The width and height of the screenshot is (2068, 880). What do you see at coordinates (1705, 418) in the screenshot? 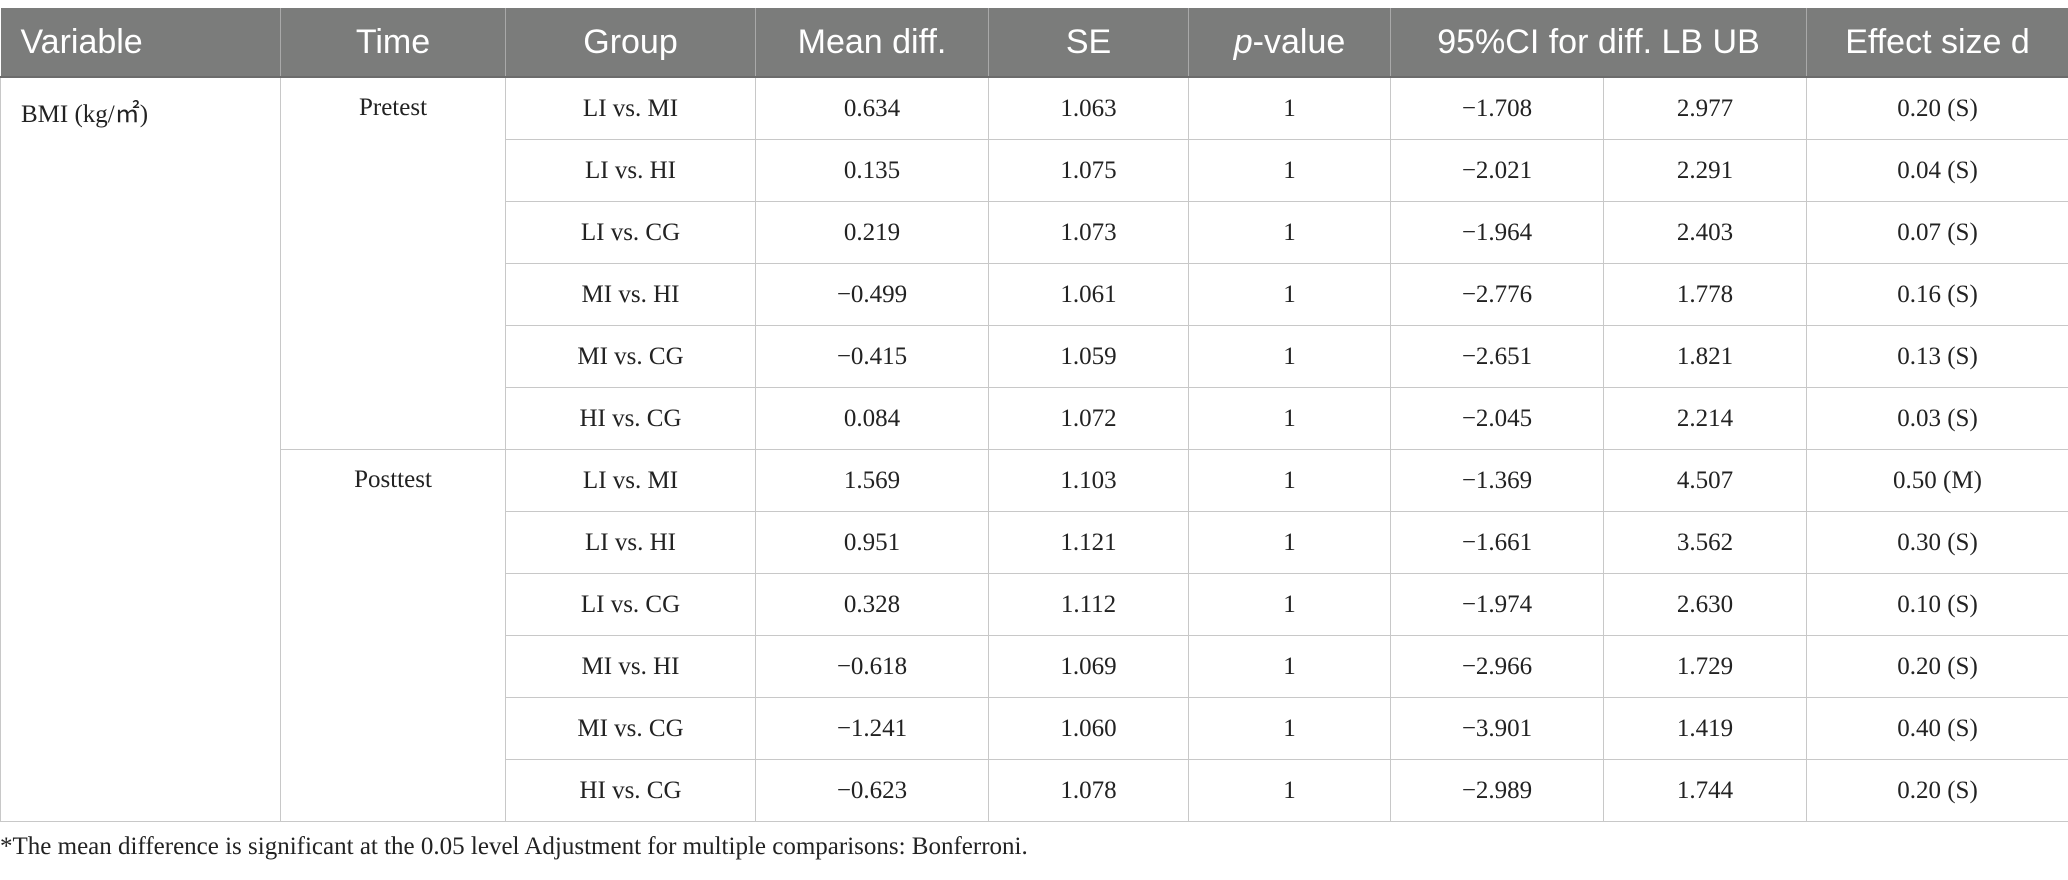
I see `ci-ub-cell: 2.214` at bounding box center [1705, 418].